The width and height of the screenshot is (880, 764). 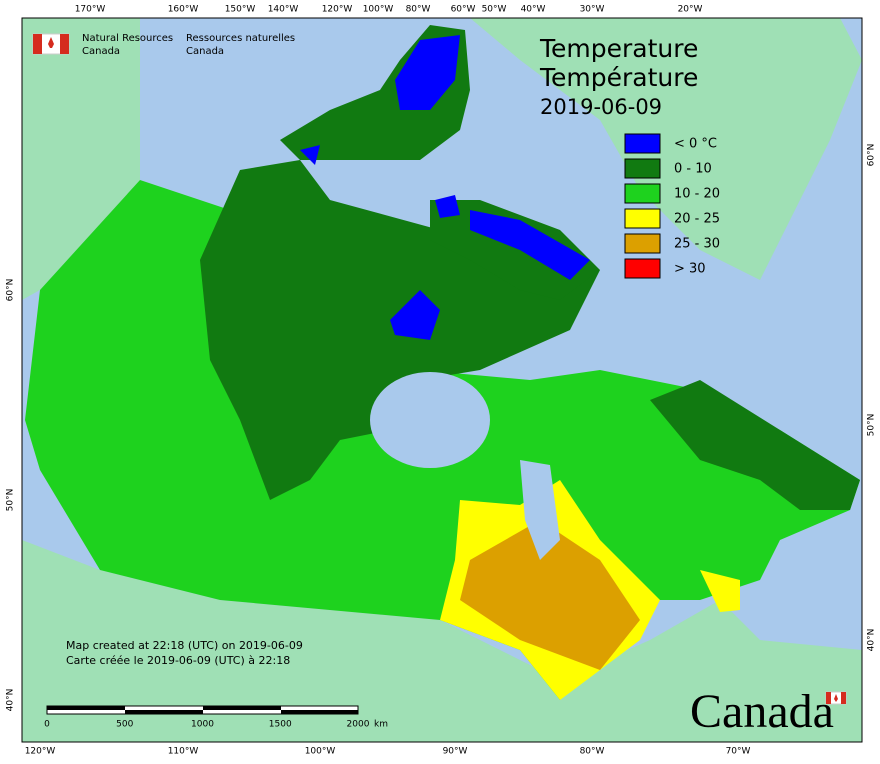 I want to click on legend-label: < 0 °C, so click(x=695, y=144).